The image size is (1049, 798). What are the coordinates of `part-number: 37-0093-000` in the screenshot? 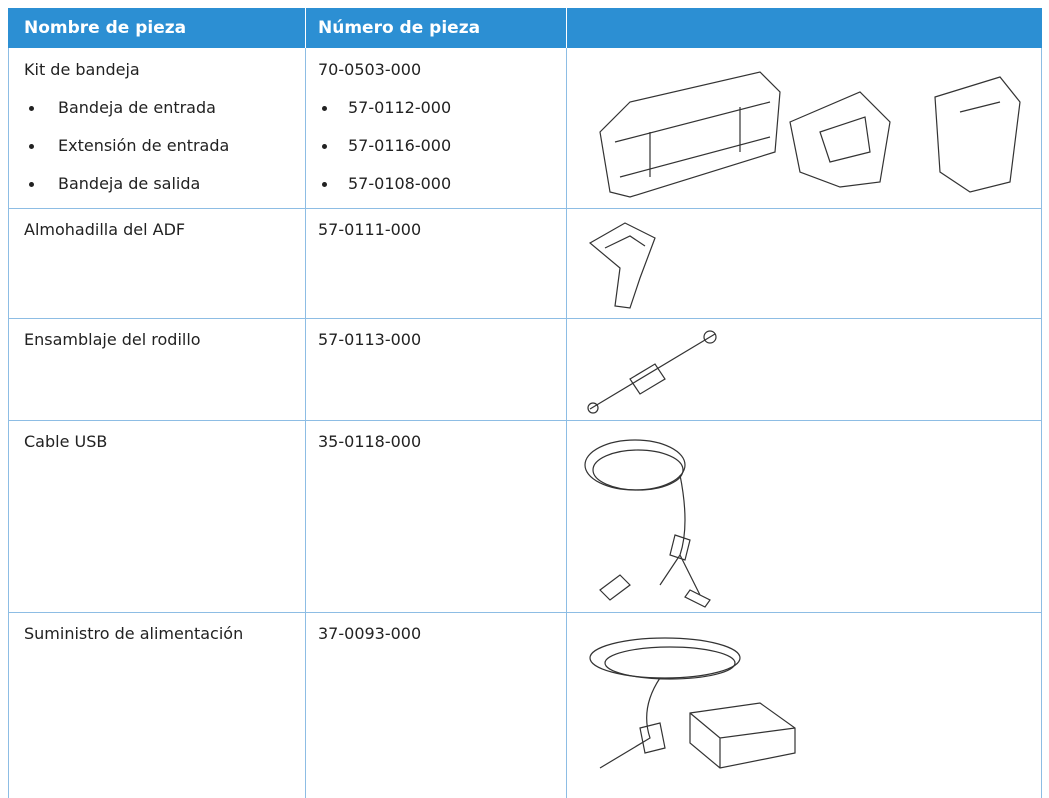 It's located at (370, 633).